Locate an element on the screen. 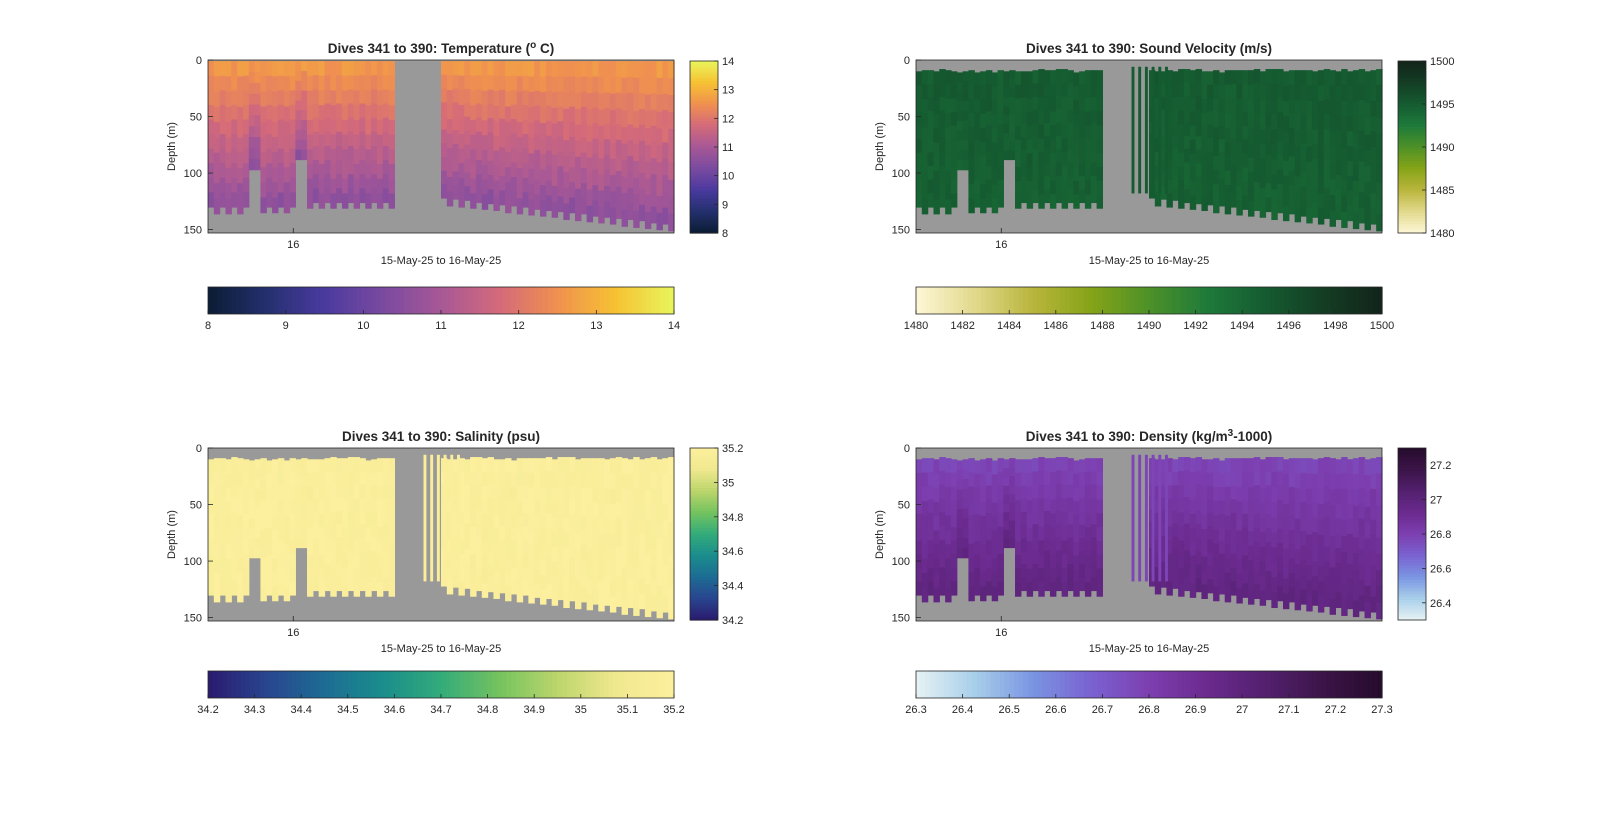 Image resolution: width=1600 pixels, height=815 pixels. colorbar-tick-label: 10 is located at coordinates (363, 326).